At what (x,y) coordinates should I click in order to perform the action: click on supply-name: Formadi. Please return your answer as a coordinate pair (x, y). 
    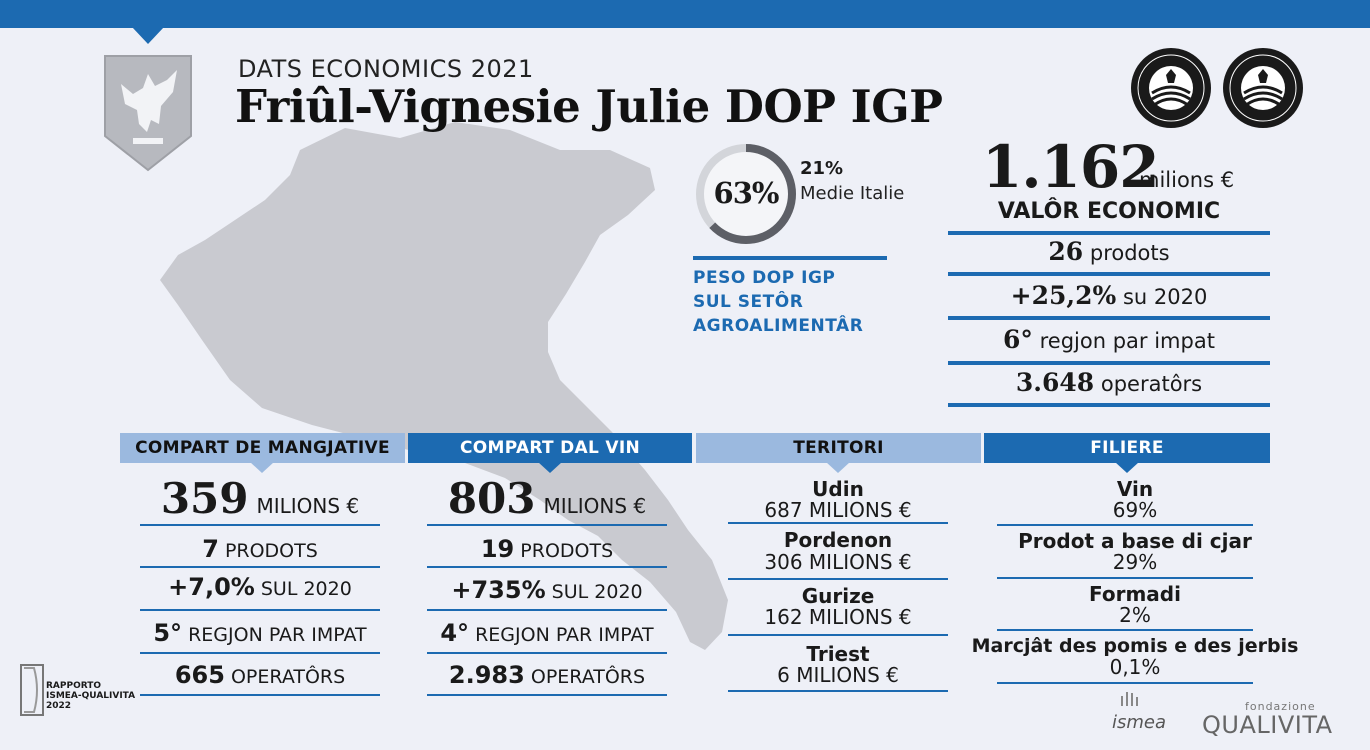
    Looking at the image, I should click on (1135, 594).